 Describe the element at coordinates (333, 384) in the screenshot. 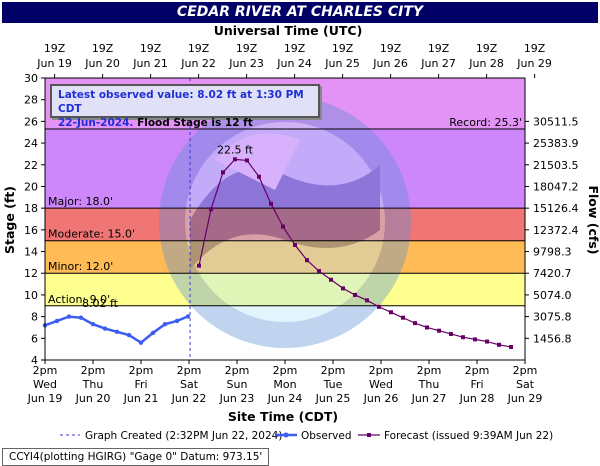

I see `bottom-tick-label: Tue` at that location.